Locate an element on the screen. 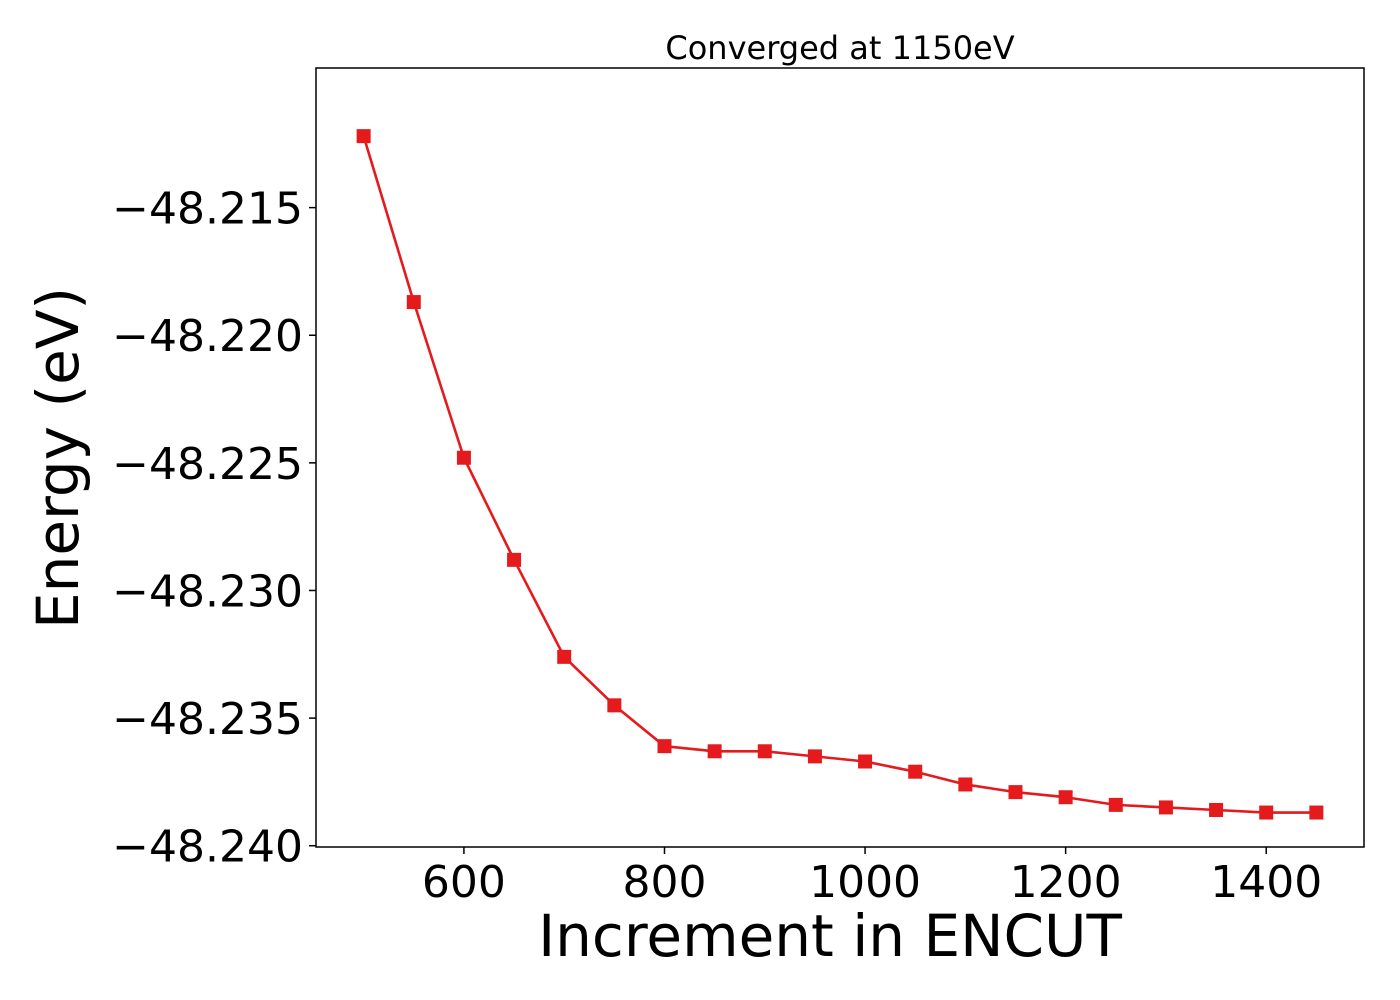  y-tick-label: −48.235 is located at coordinates (207, 719).